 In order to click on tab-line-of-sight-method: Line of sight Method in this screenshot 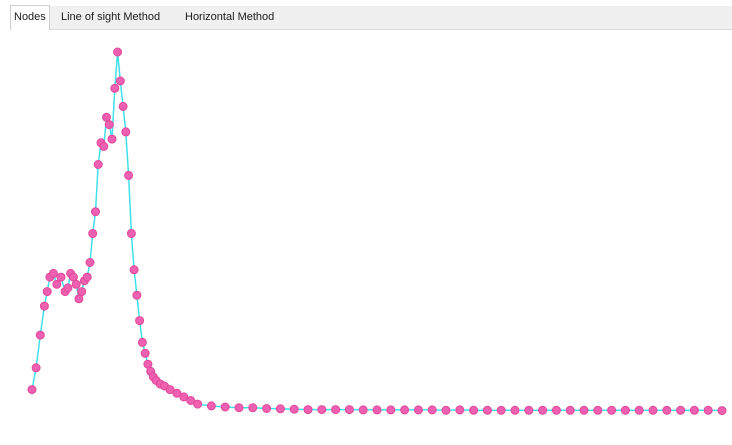, I will do `click(111, 17)`.